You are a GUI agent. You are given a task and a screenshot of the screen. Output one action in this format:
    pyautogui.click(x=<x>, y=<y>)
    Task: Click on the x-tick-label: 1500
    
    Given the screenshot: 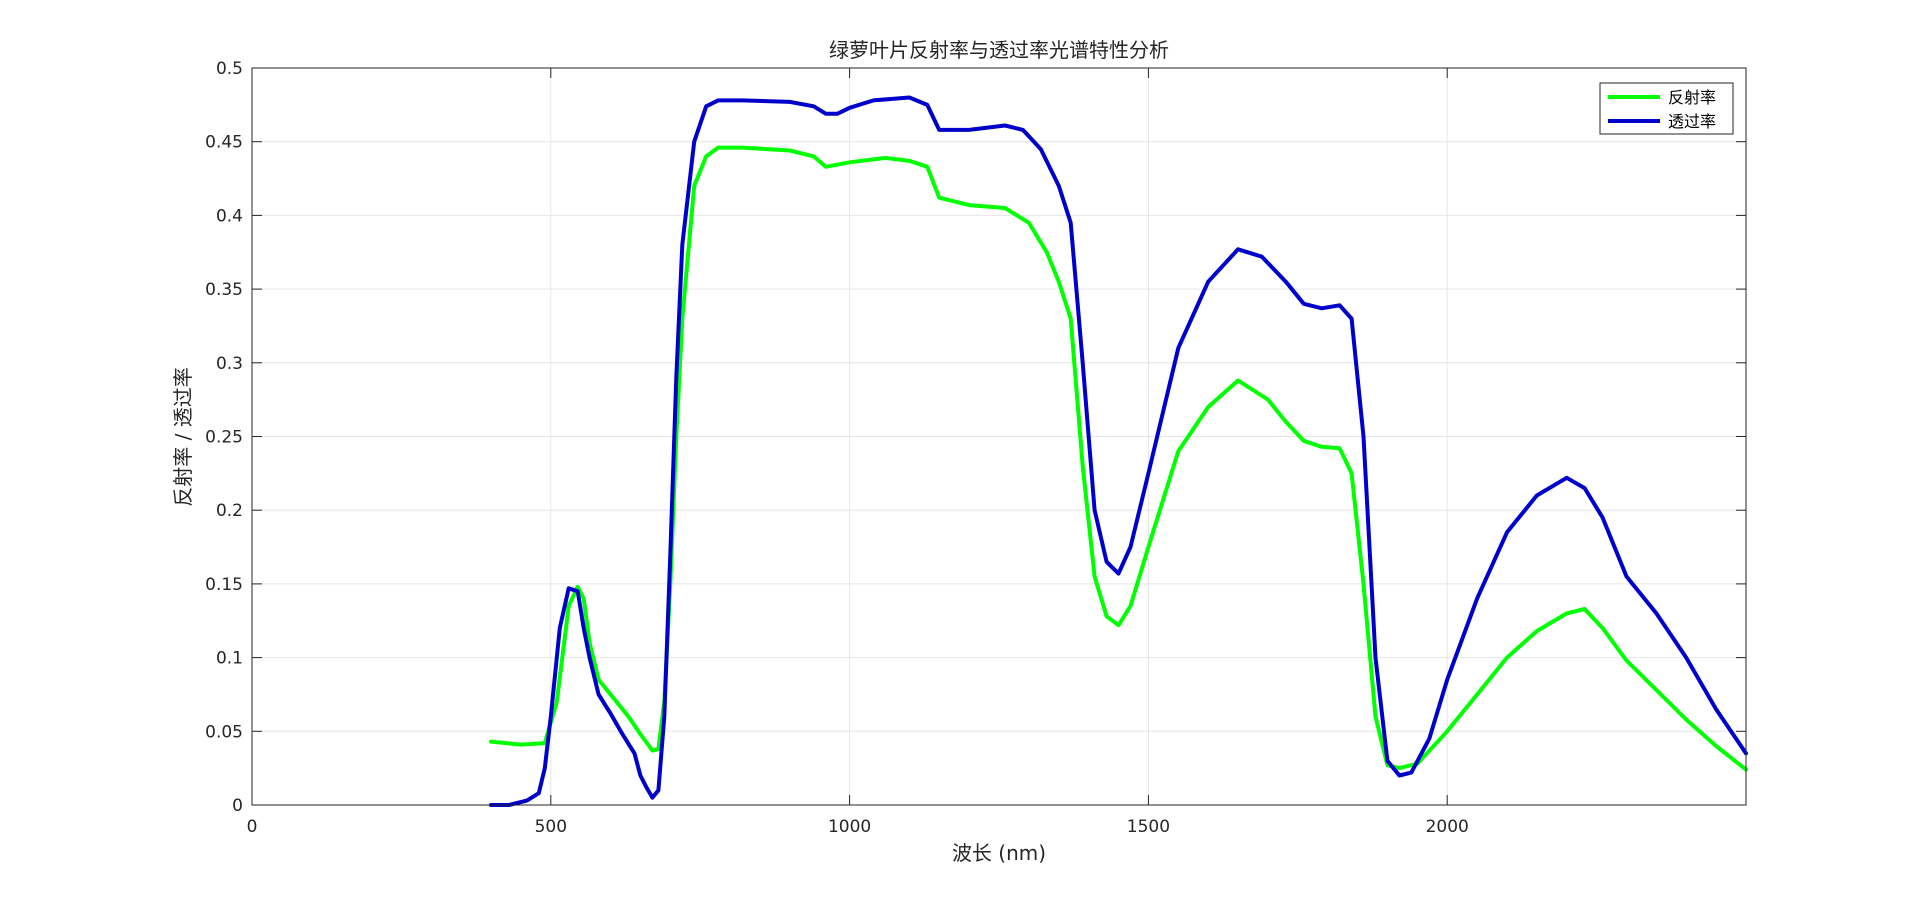 What is the action you would take?
    pyautogui.click(x=1148, y=827)
    